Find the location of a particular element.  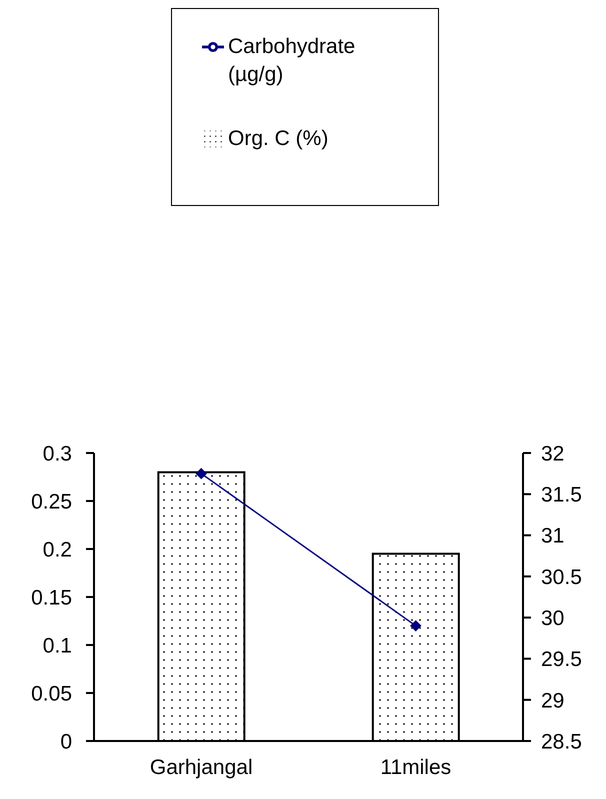

legend-label: Carbohydrate (µg/g) is located at coordinates (292, 61).